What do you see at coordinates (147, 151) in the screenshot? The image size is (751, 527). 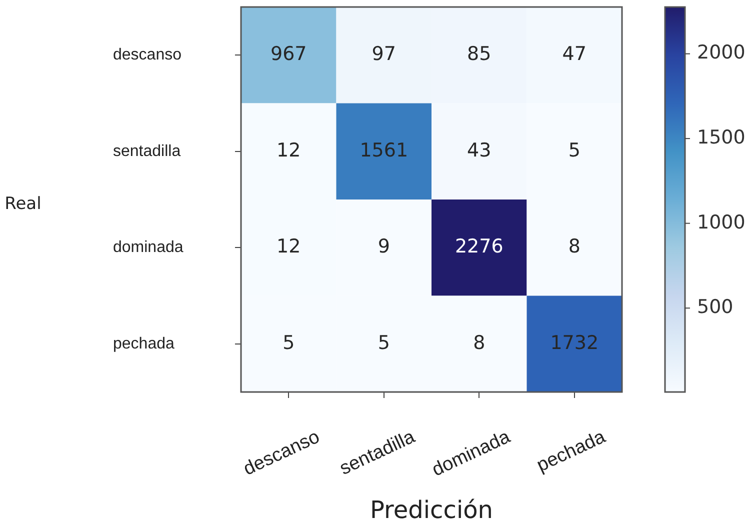 I see `y-tick-label: sentadilla` at bounding box center [147, 151].